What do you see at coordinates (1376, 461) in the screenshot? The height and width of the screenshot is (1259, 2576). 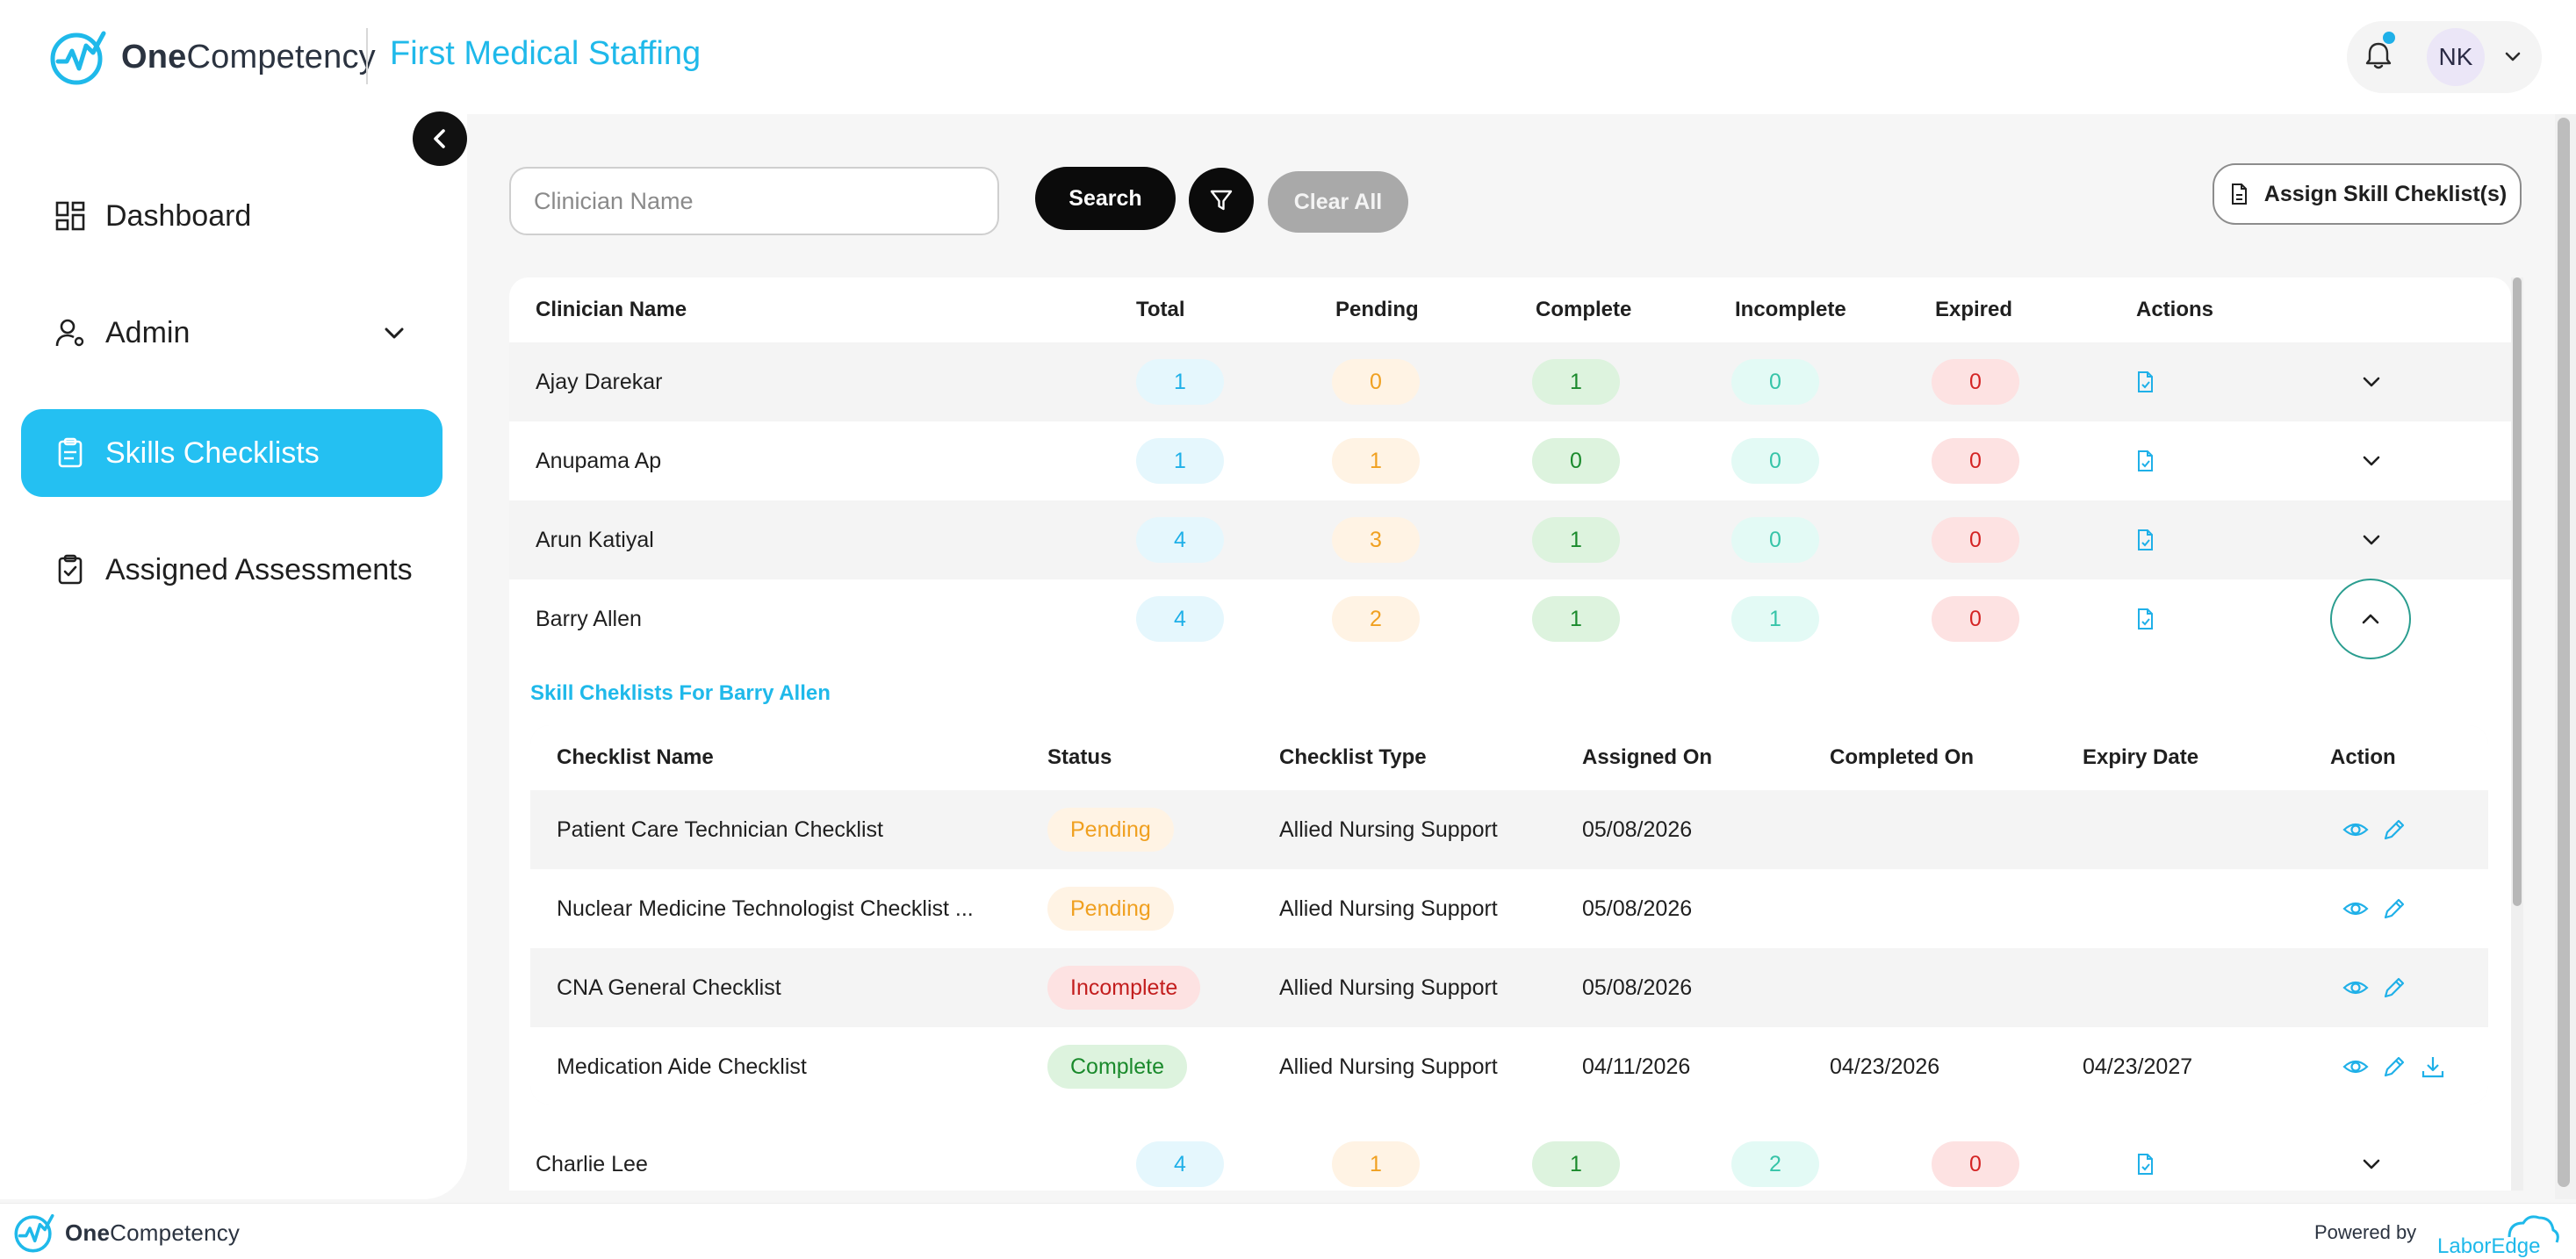 I see `pending-count-badge: 1` at bounding box center [1376, 461].